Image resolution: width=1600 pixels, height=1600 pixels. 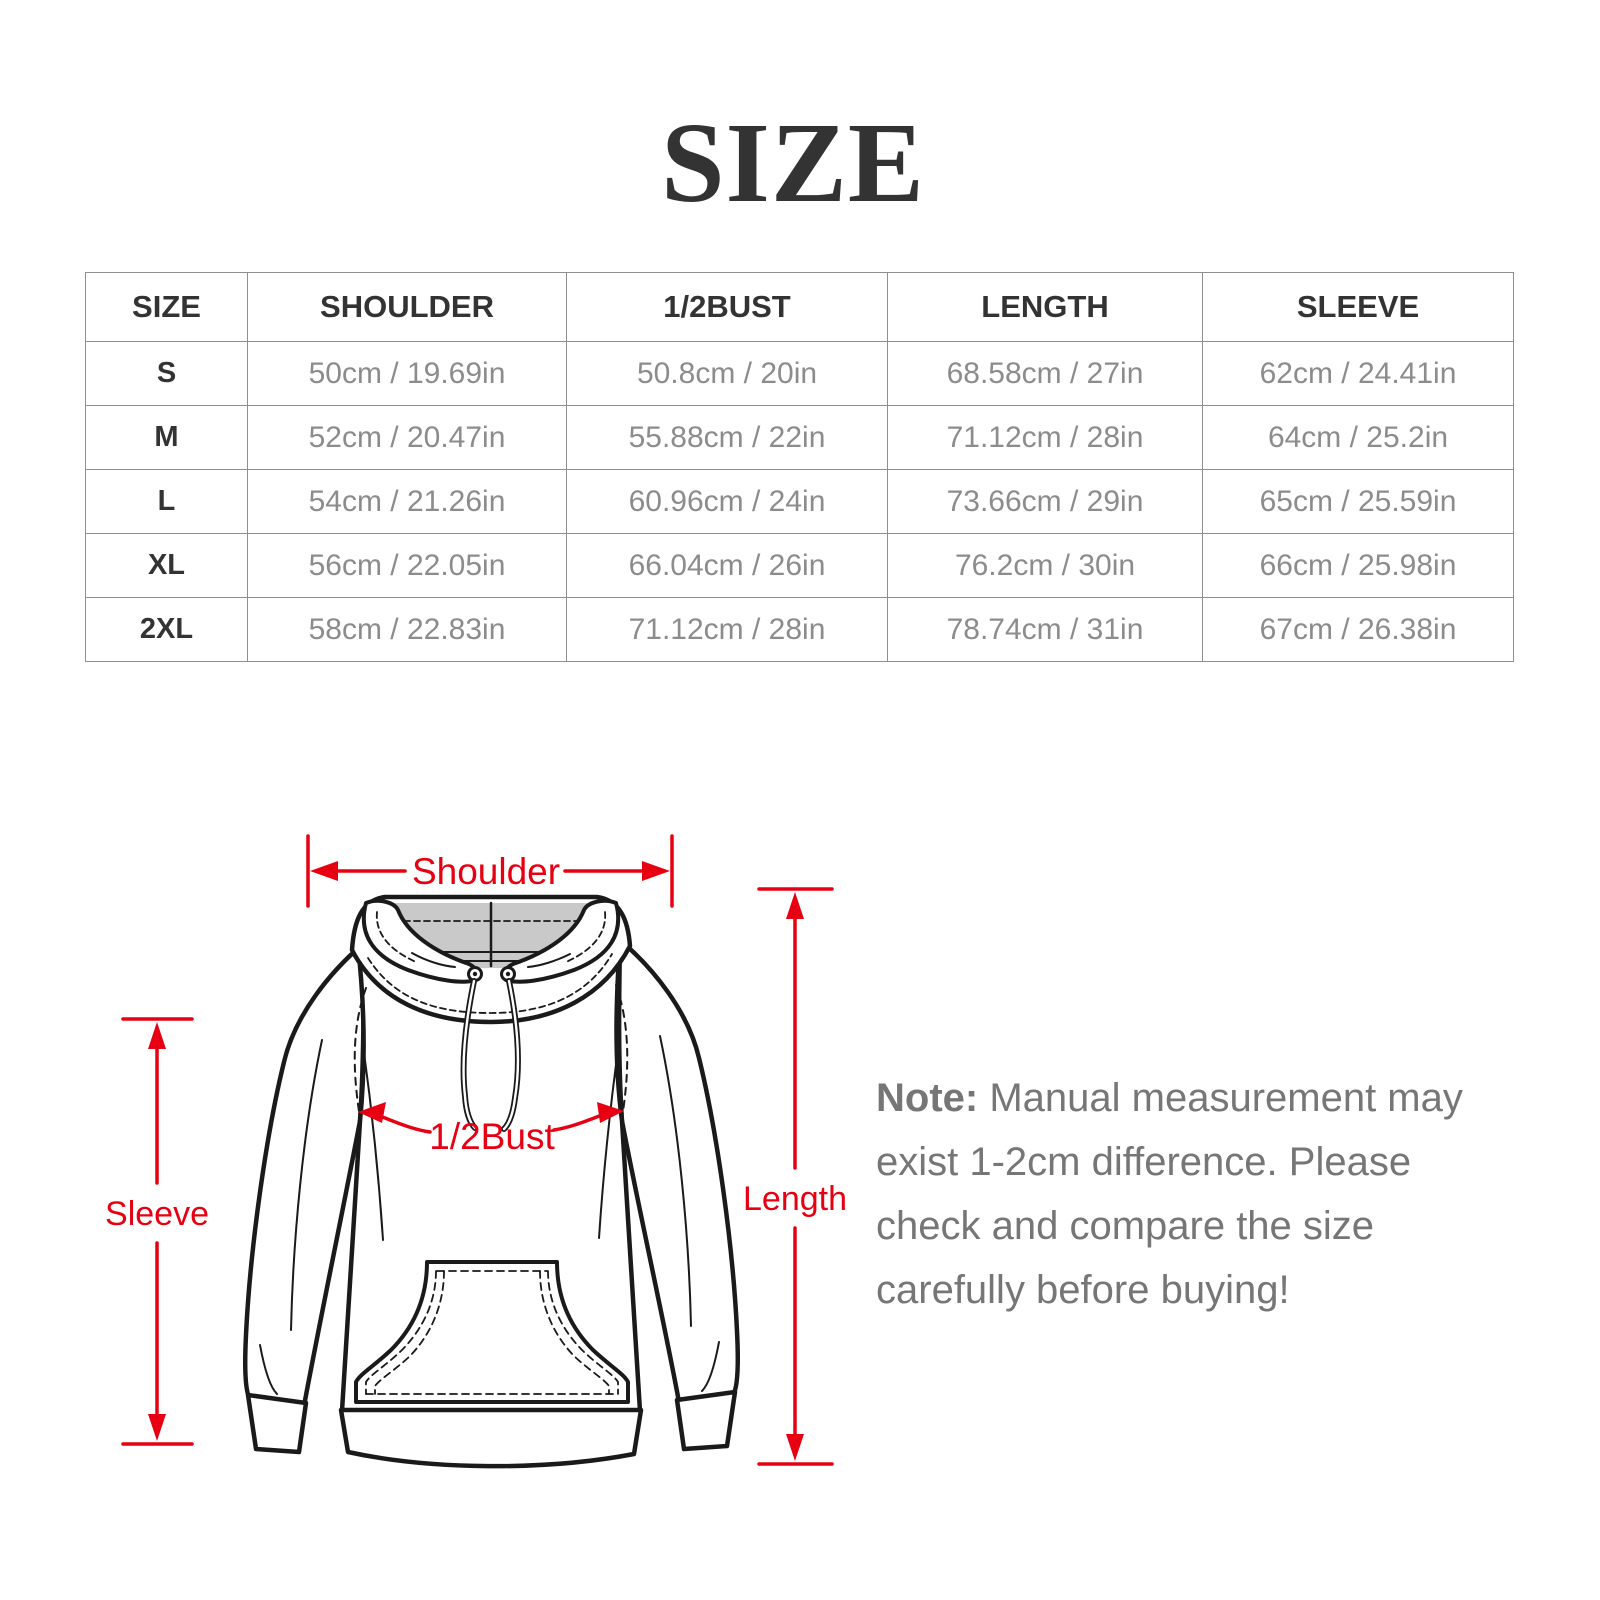 I want to click on cell-halfbust: 66.04cm / 26in, so click(x=727, y=565).